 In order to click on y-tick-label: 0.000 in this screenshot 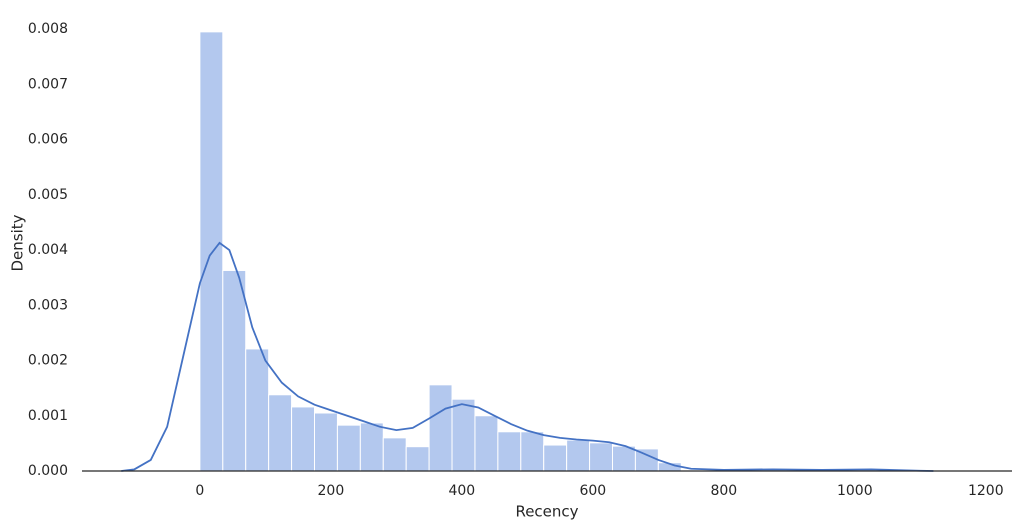, I will do `click(48, 471)`.